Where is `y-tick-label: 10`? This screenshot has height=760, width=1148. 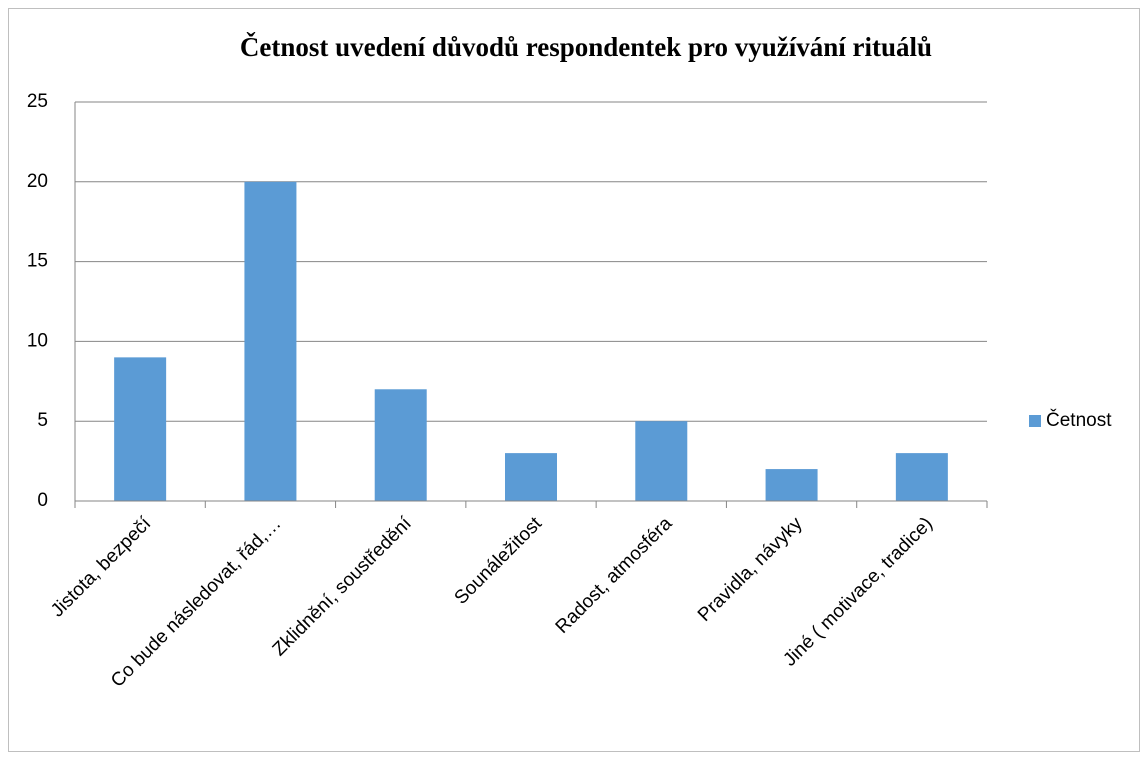 y-tick-label: 10 is located at coordinates (37, 340).